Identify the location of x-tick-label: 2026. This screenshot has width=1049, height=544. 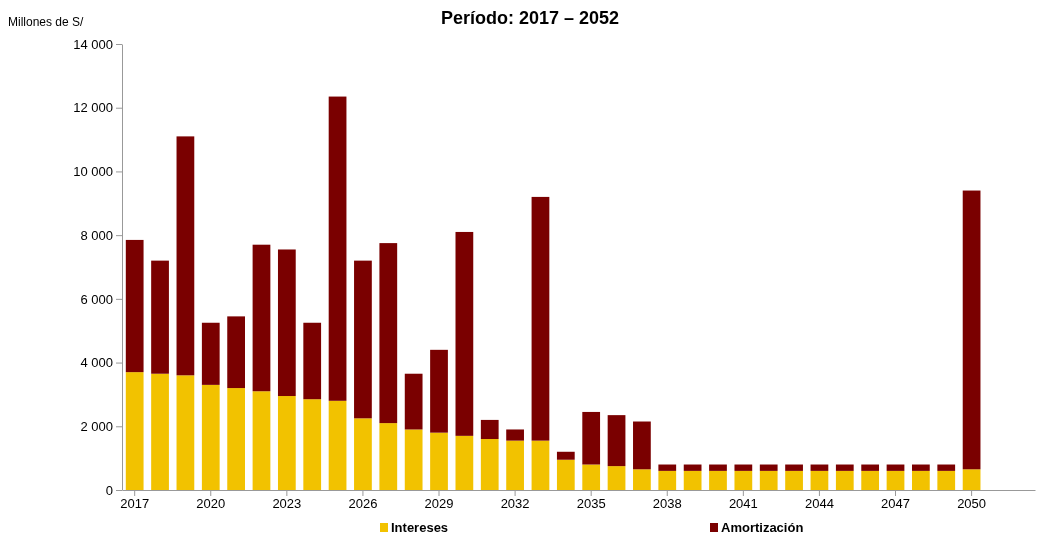
(363, 504).